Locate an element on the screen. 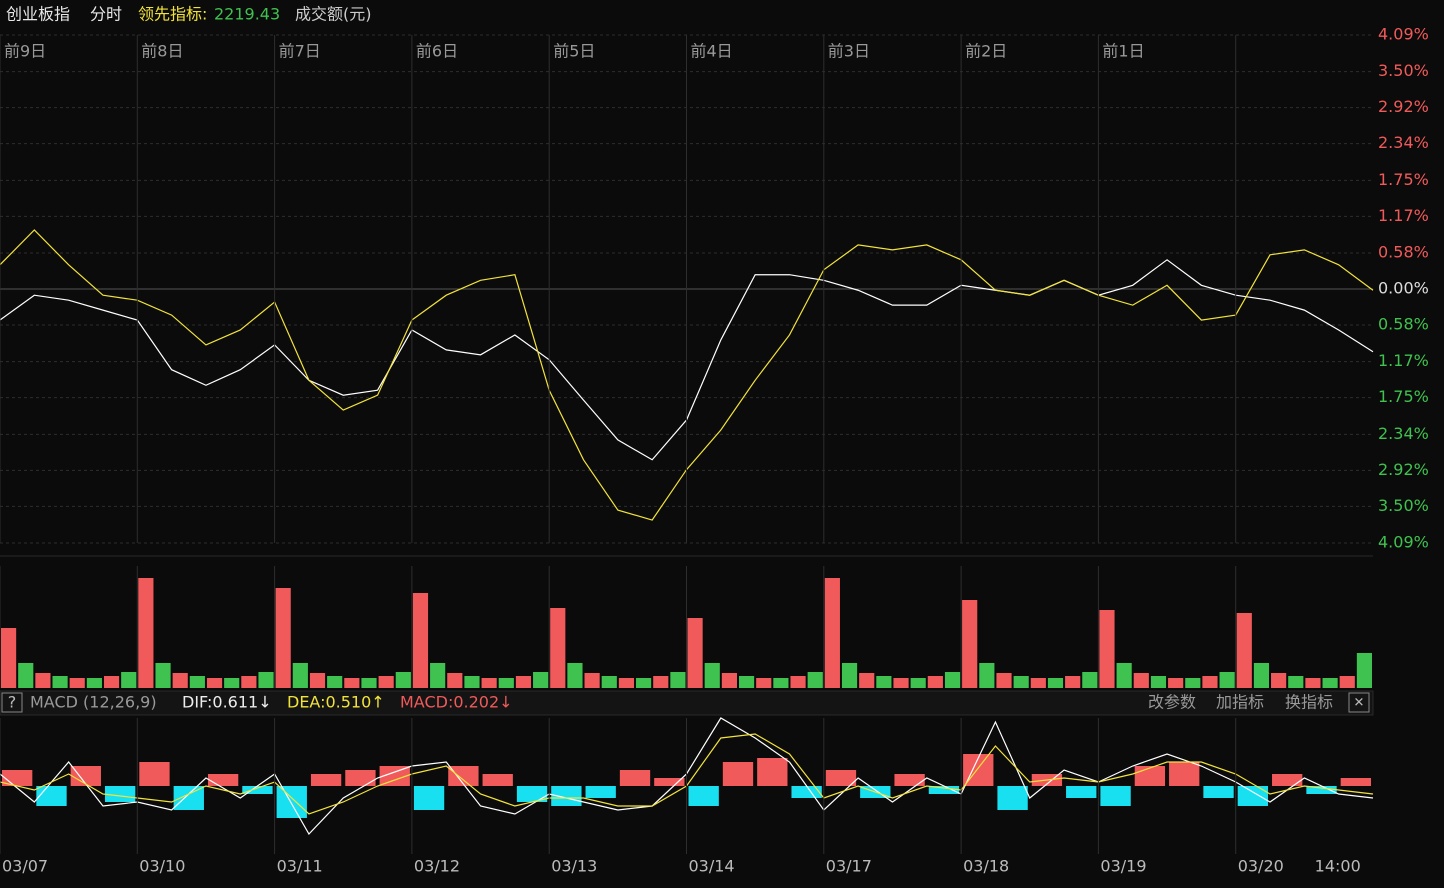  x-tick-label: 03/11 is located at coordinates (300, 866).